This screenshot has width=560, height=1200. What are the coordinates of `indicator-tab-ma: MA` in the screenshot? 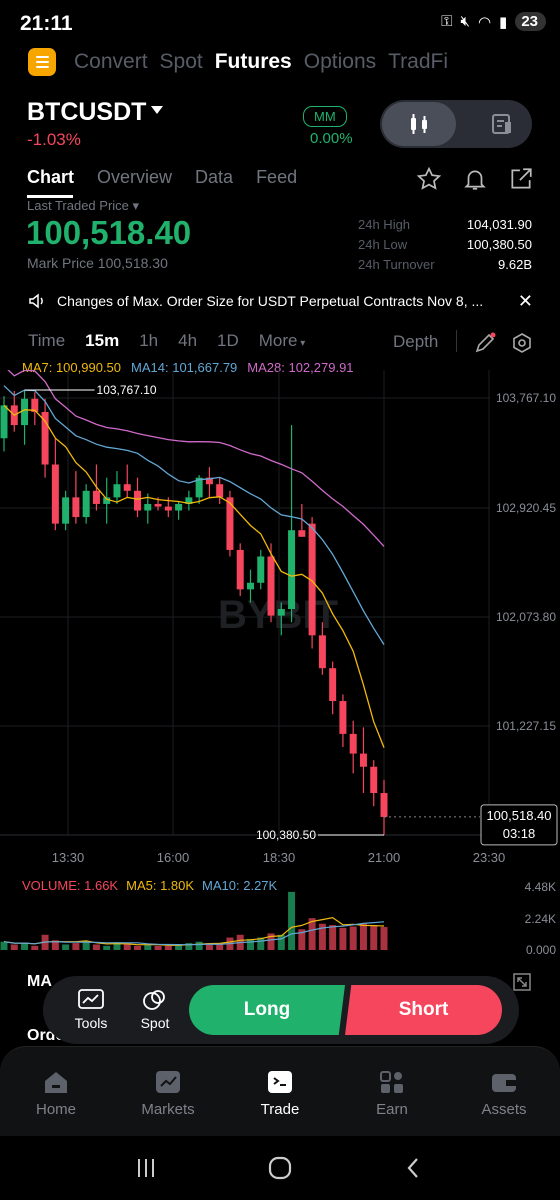 It's located at (39, 981).